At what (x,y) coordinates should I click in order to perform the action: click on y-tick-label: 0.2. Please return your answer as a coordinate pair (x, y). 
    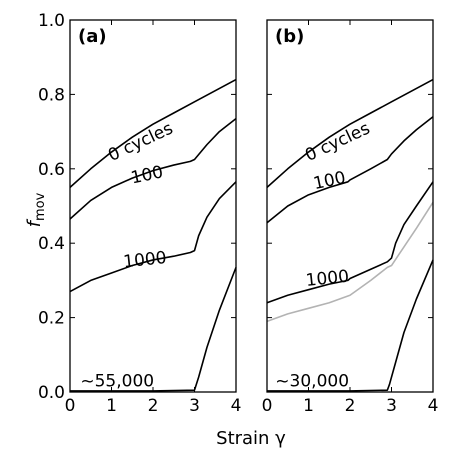
    Looking at the image, I should click on (51, 319).